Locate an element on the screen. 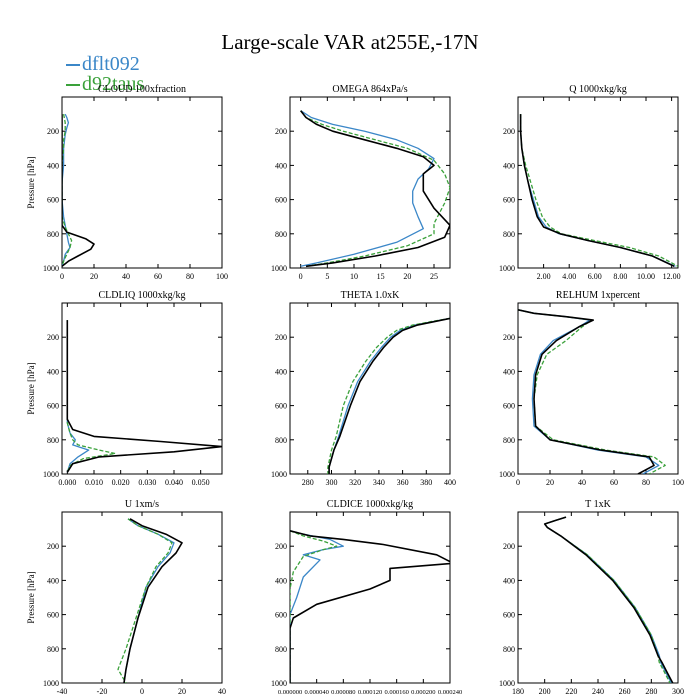 Image resolution: width=700 pixels, height=700 pixels. x-tick-label: 4.00 is located at coordinates (569, 276).